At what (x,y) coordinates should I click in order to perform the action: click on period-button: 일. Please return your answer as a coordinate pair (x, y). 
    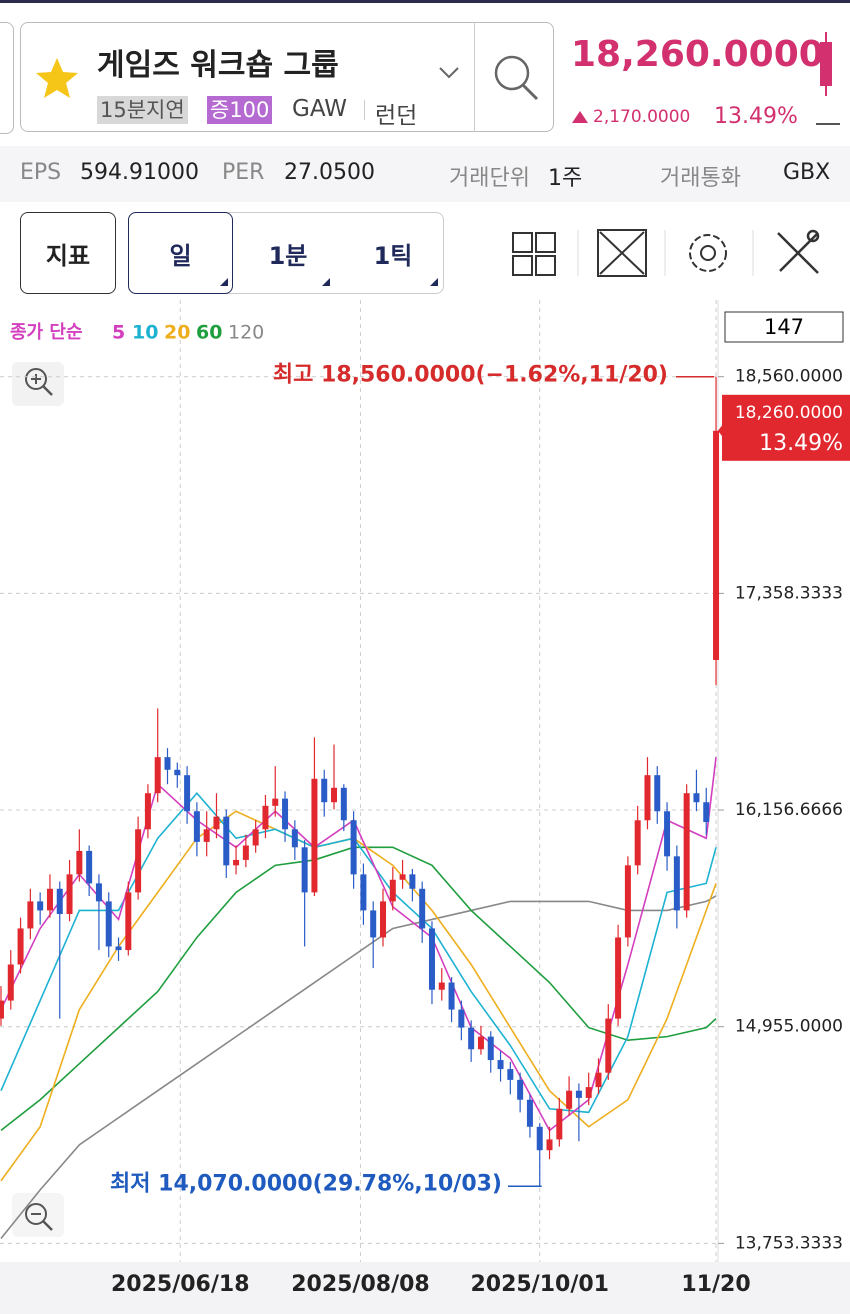
    Looking at the image, I should click on (180, 253).